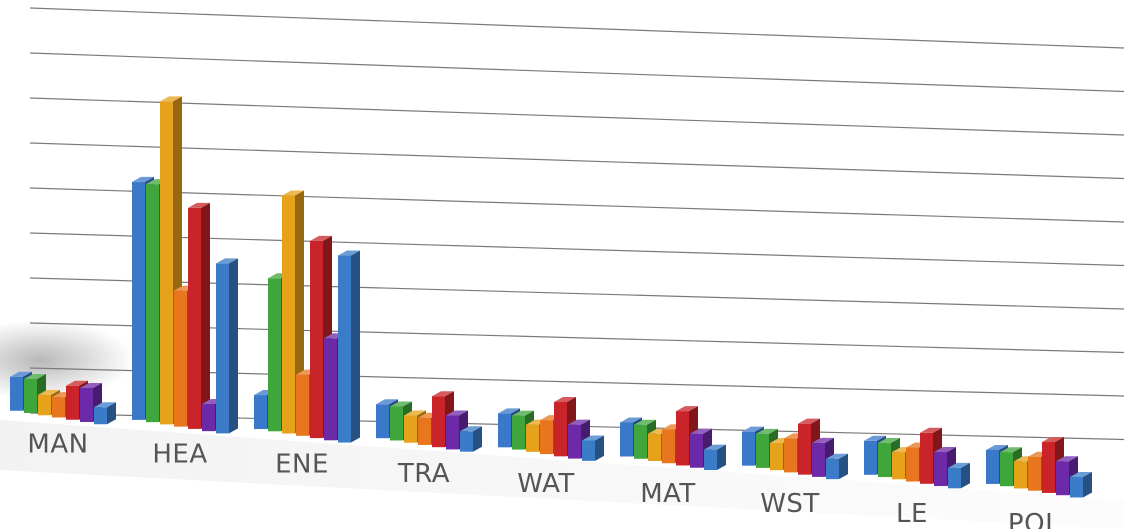 This screenshot has height=529, width=1124. I want to click on category-label: LE, so click(912, 514).